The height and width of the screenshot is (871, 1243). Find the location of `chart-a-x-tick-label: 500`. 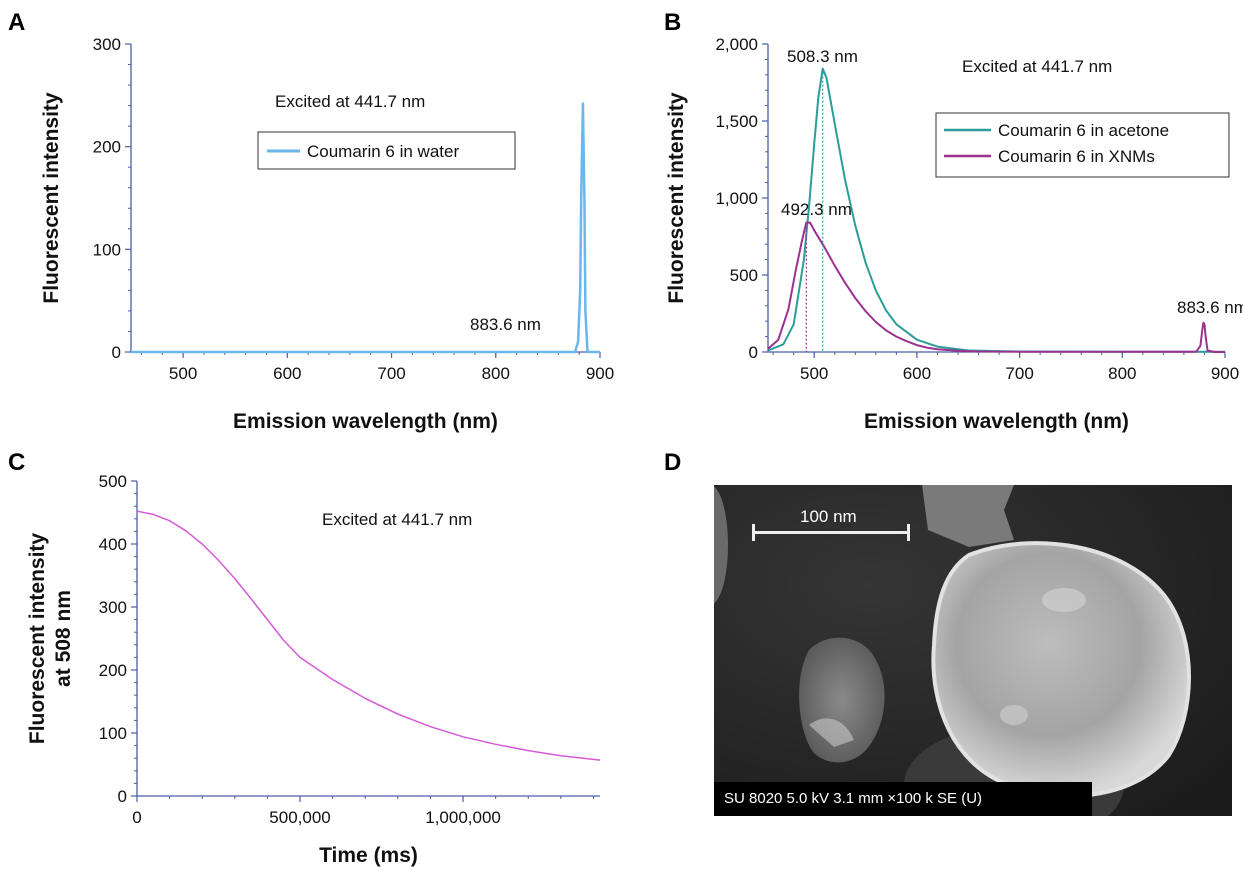

chart-a-x-tick-label: 500 is located at coordinates (183, 373).